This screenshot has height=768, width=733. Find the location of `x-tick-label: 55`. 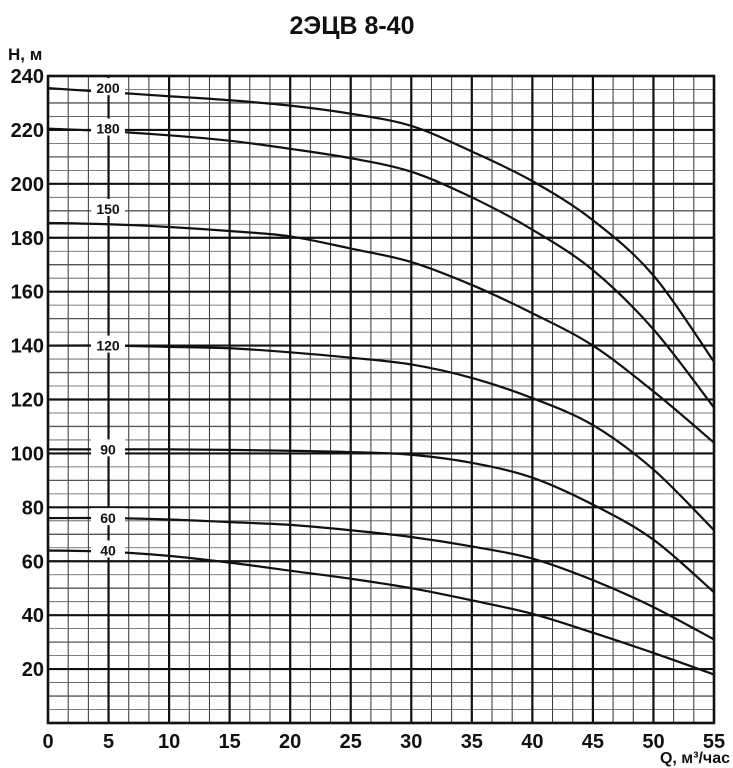

x-tick-label: 55 is located at coordinates (714, 742).